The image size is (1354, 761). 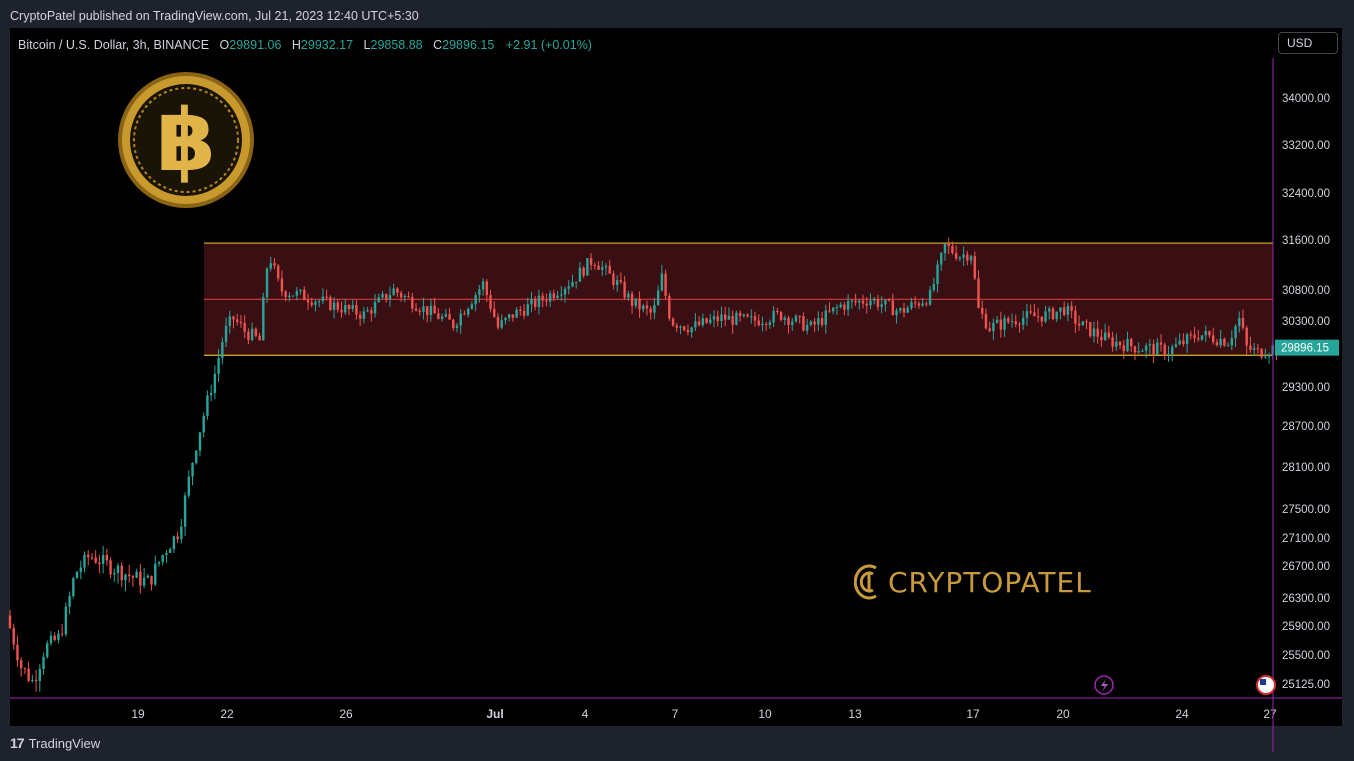 What do you see at coordinates (55, 743) in the screenshot?
I see `tradingview-brand: 17 TradingView` at bounding box center [55, 743].